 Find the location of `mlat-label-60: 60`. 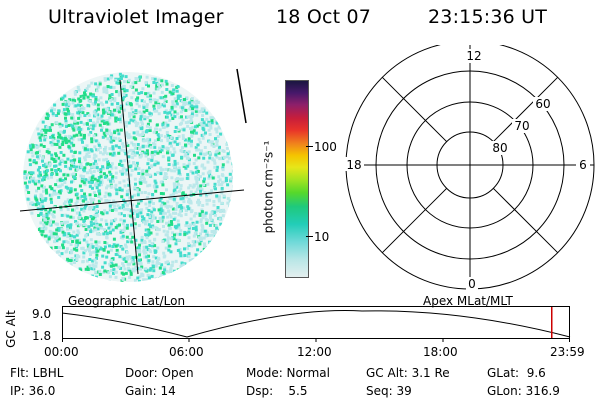

mlat-label-60: 60 is located at coordinates (542, 104).